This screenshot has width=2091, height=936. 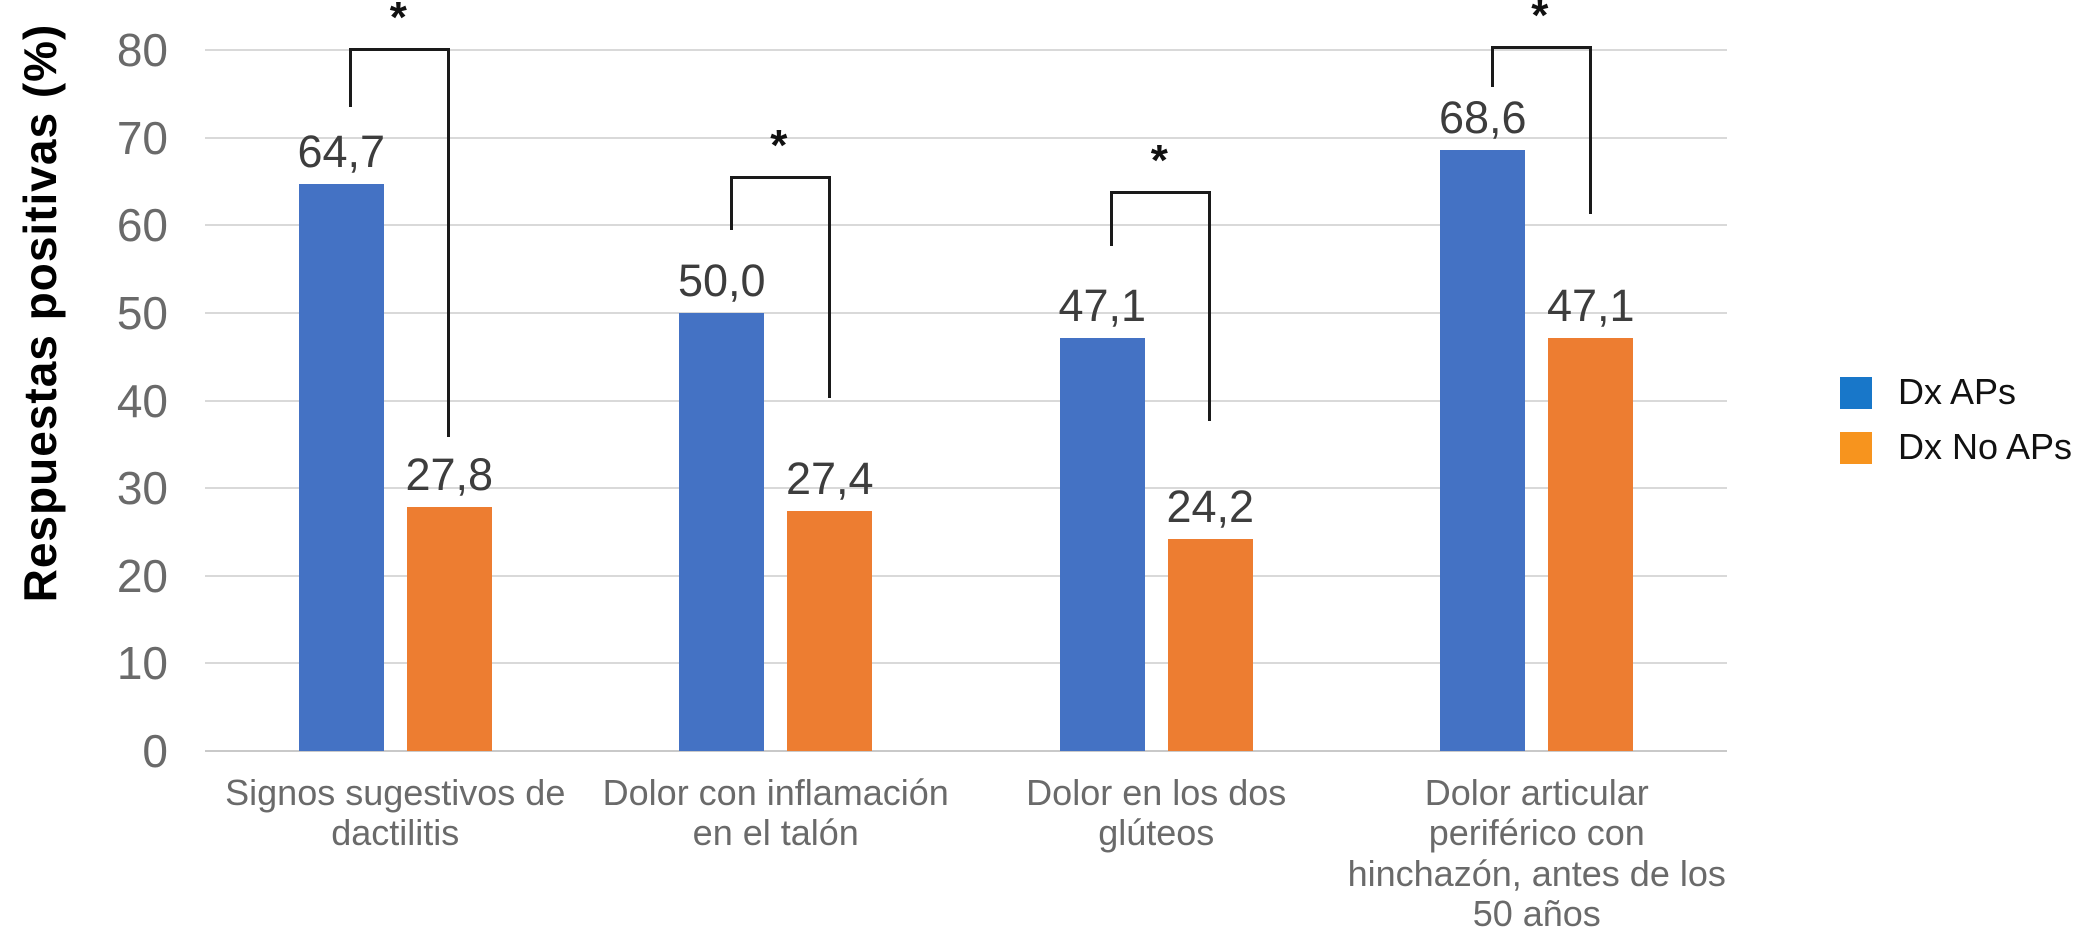 What do you see at coordinates (1210, 506) in the screenshot?
I see `bar-value-label: 24,2` at bounding box center [1210, 506].